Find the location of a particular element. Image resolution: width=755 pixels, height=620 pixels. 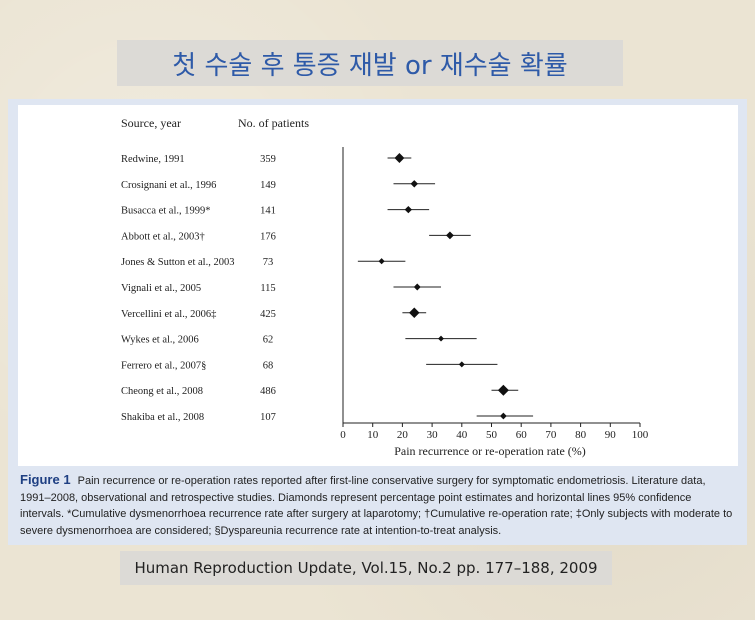

x-tick-label: 50 is located at coordinates (492, 435).